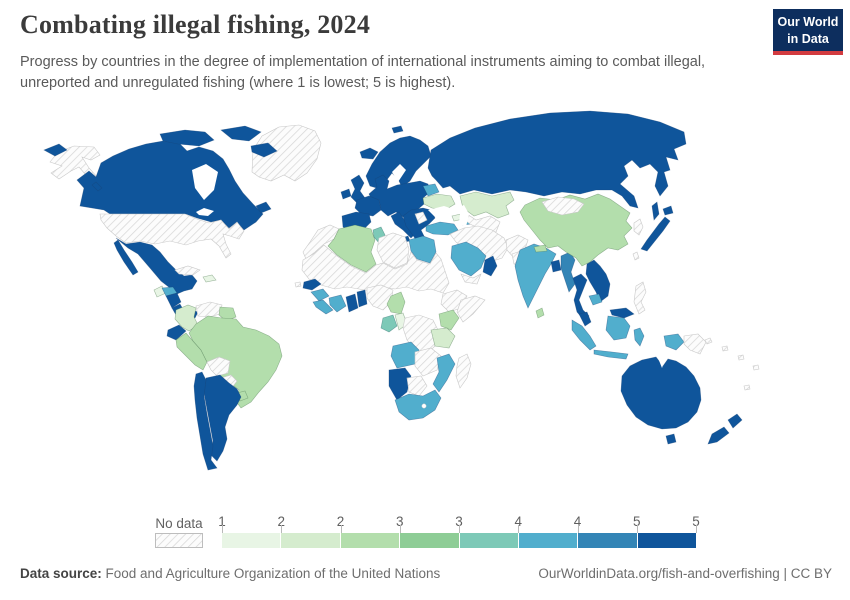 This screenshot has height=600, width=850. Describe the element at coordinates (172, 236) in the screenshot. I see `country-usa: United States` at that location.